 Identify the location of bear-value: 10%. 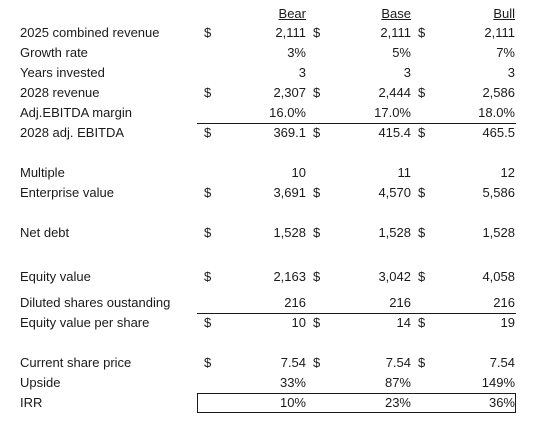
(292, 402).